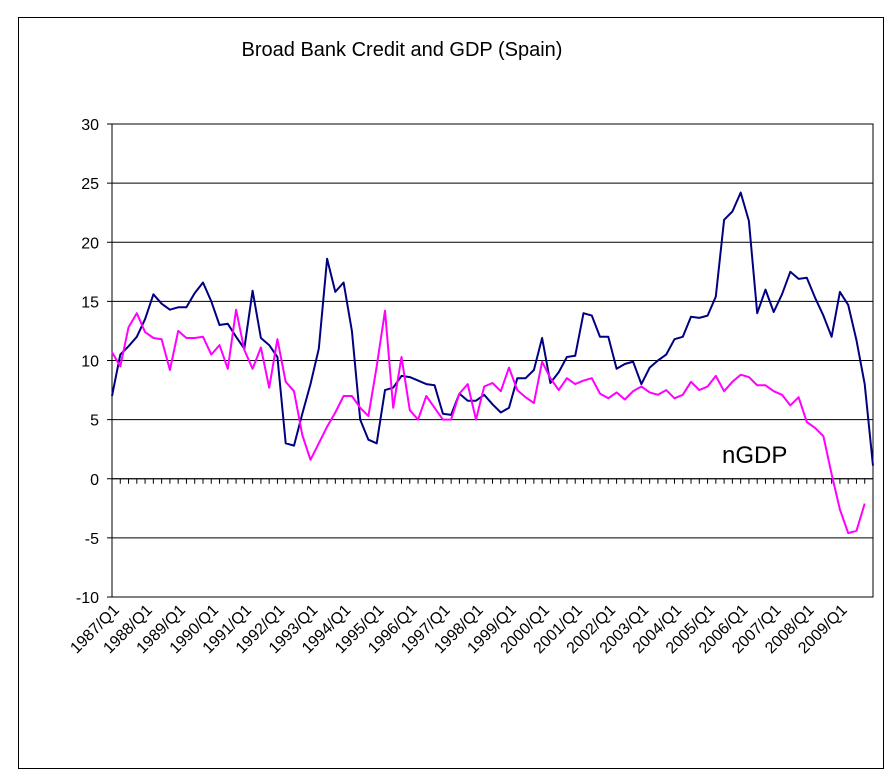 The image size is (887, 772). I want to click on y-tick-label: 15, so click(90, 302).